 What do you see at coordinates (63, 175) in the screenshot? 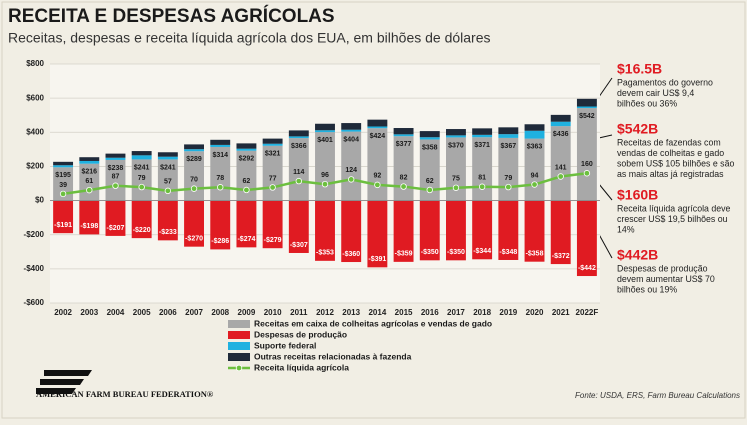
I see `value-label: $195` at bounding box center [63, 175].